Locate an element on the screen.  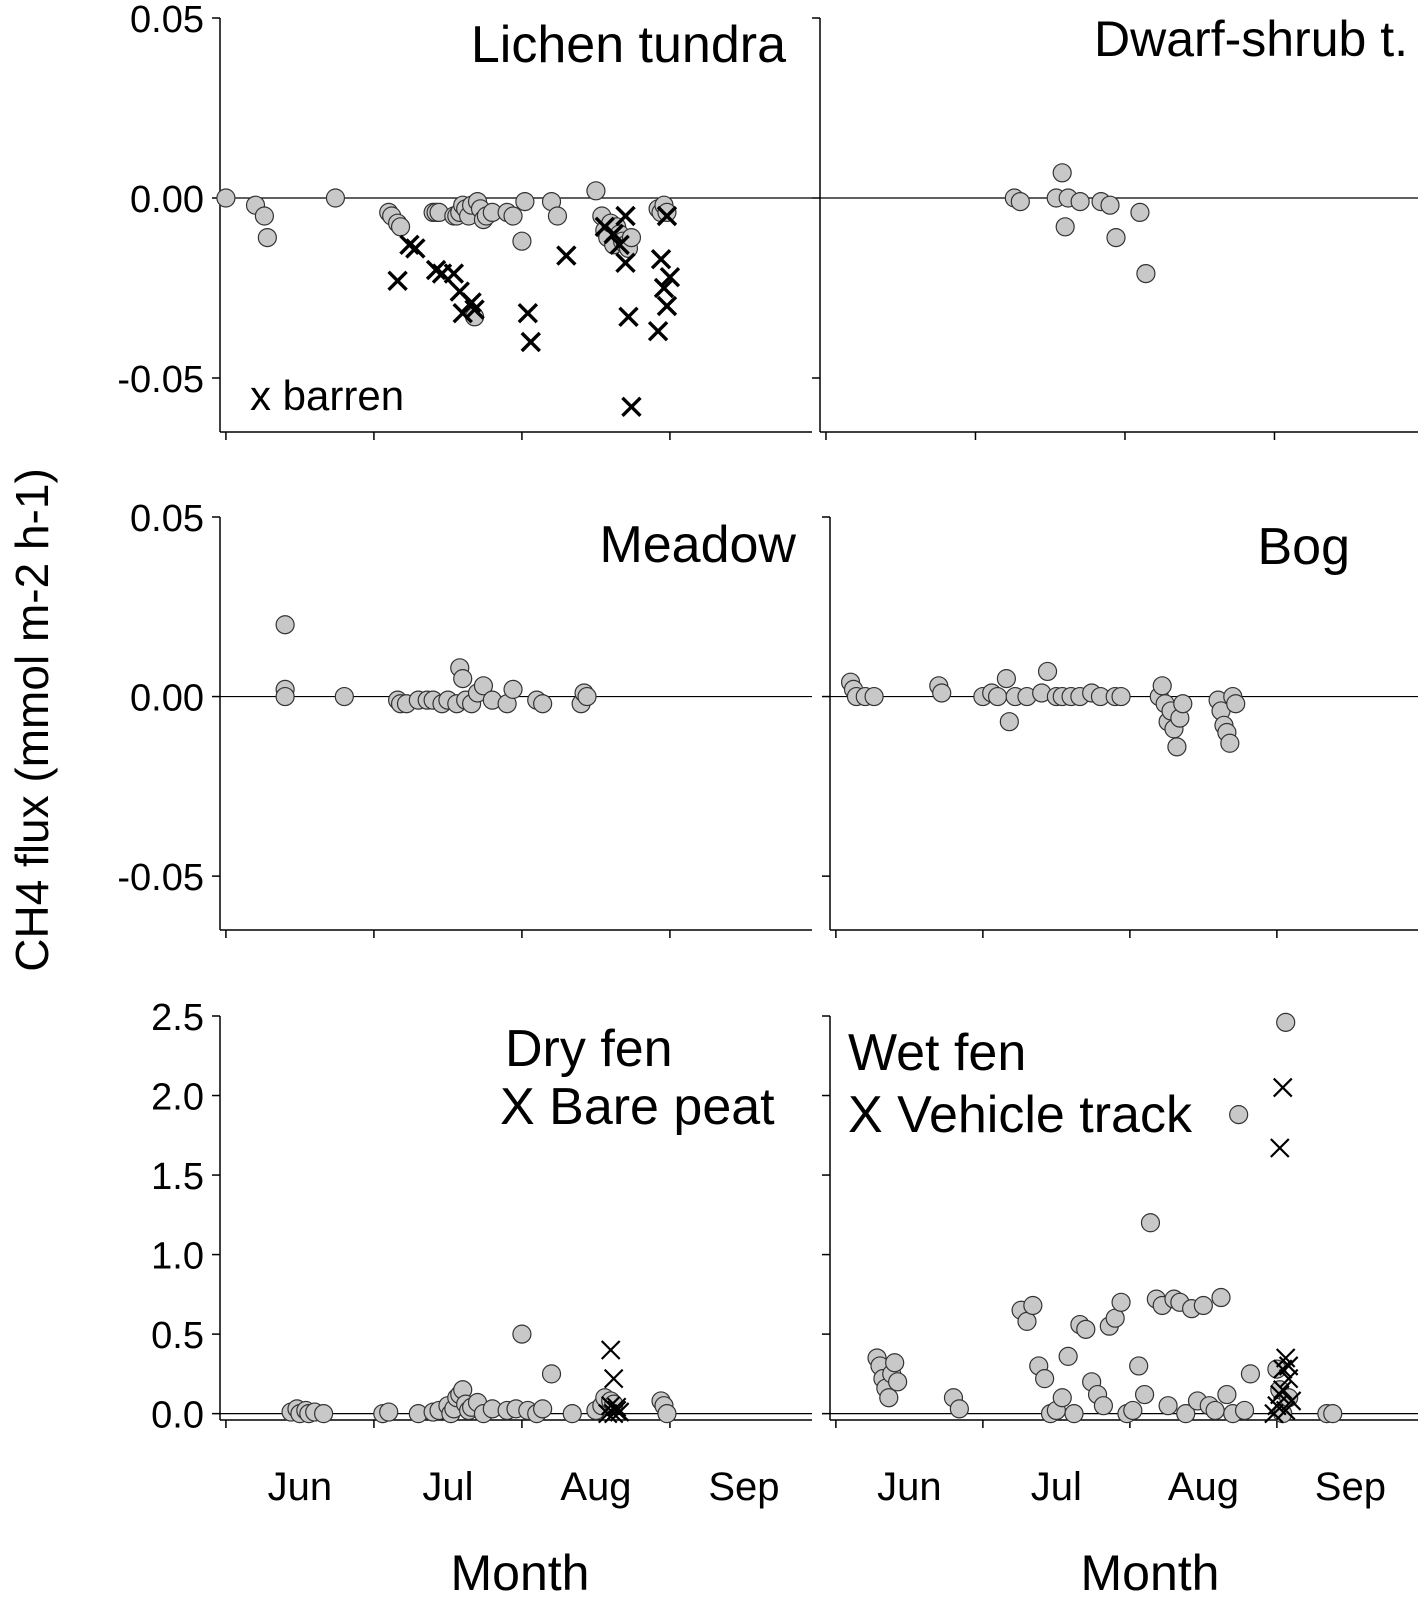
y-tick-label: 0.0 is located at coordinates (177, 1416).